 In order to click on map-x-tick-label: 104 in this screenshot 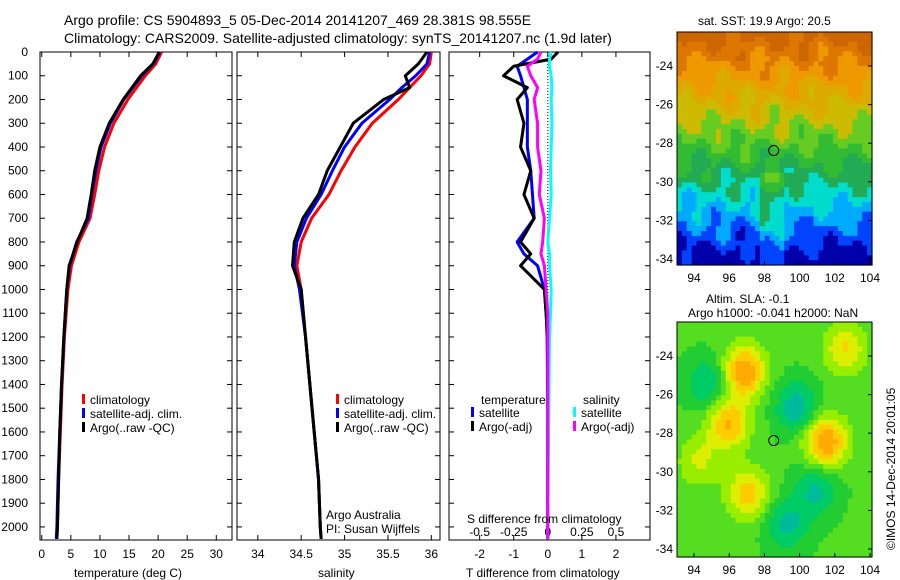, I will do `click(870, 570)`.